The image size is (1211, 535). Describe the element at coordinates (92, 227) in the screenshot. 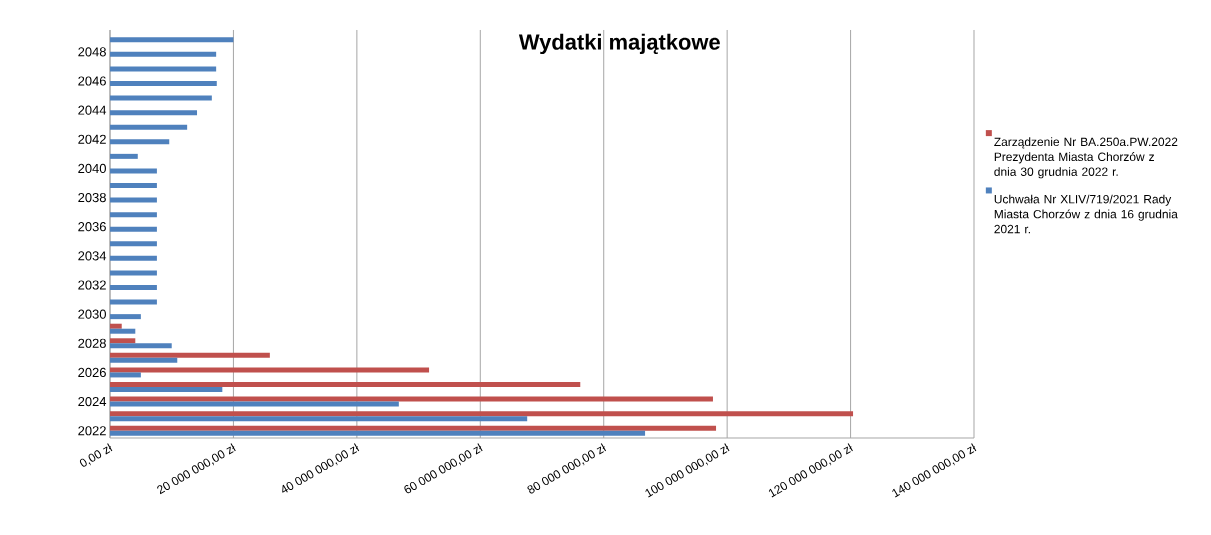

I see `y-tick-label: 2036` at that location.